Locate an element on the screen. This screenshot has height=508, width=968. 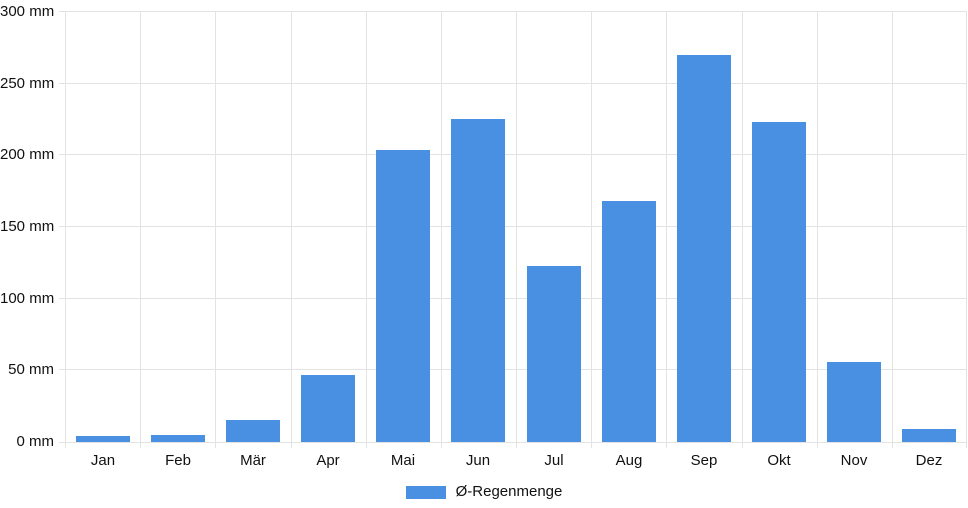
bar-nov is located at coordinates (854, 402).